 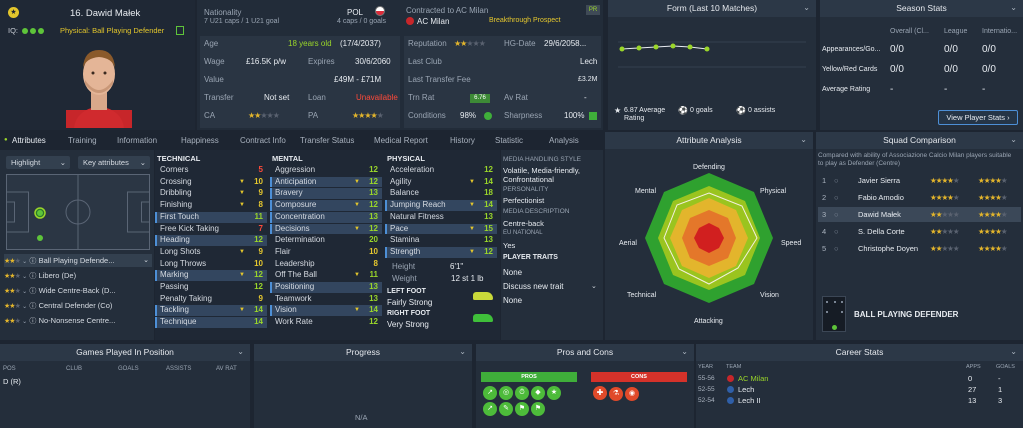 What do you see at coordinates (919, 248) in the screenshot?
I see `squad-row: 5 ○ Christophe Doyen ★★★★★ ★★★★★` at bounding box center [919, 248].